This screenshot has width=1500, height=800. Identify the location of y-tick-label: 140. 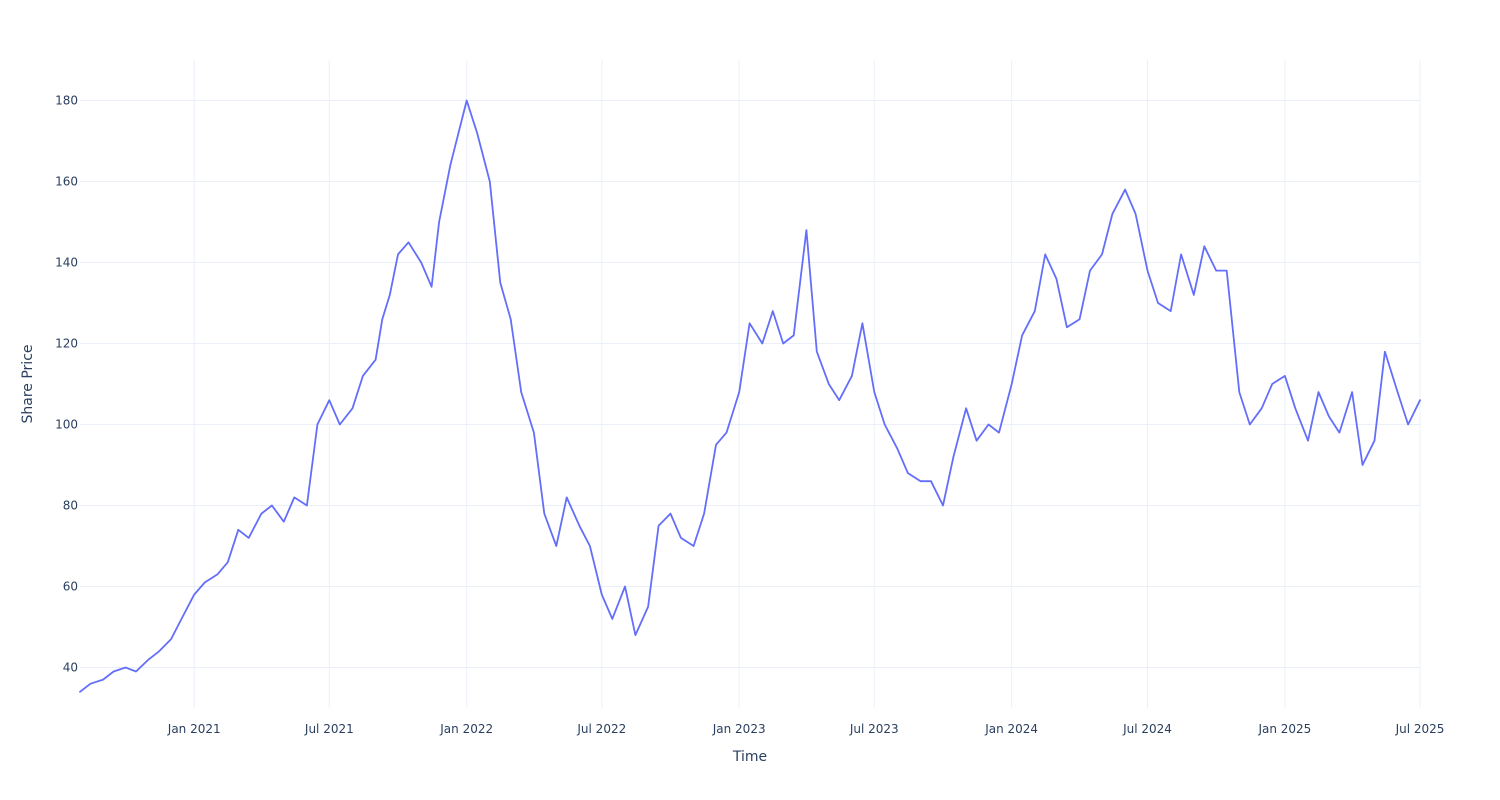
(66, 263).